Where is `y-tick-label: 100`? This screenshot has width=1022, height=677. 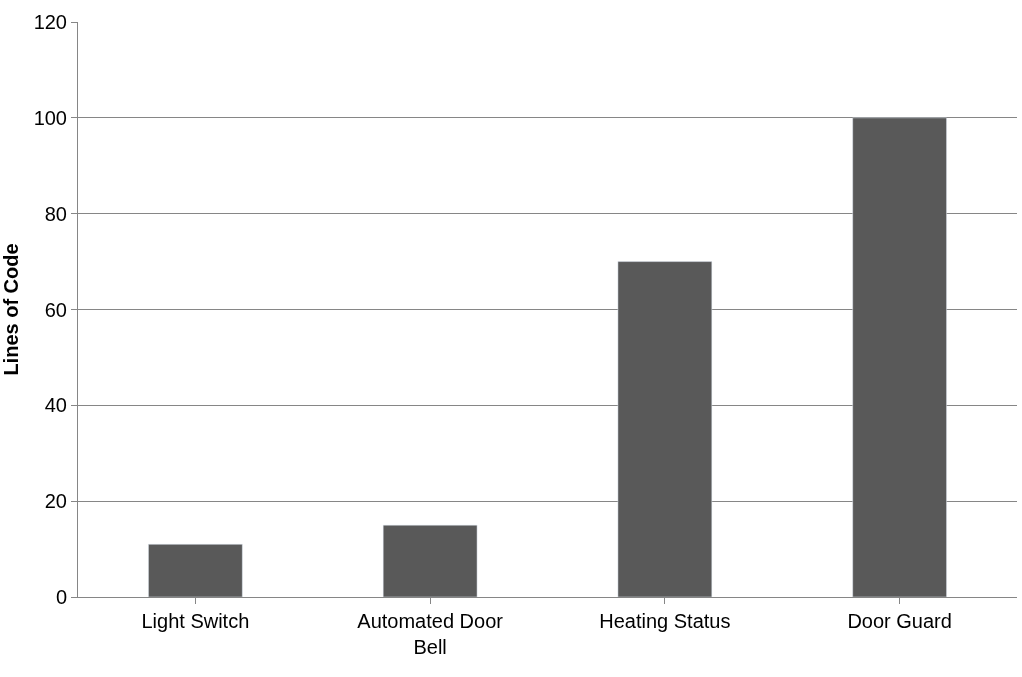
y-tick-label: 100 is located at coordinates (50, 117).